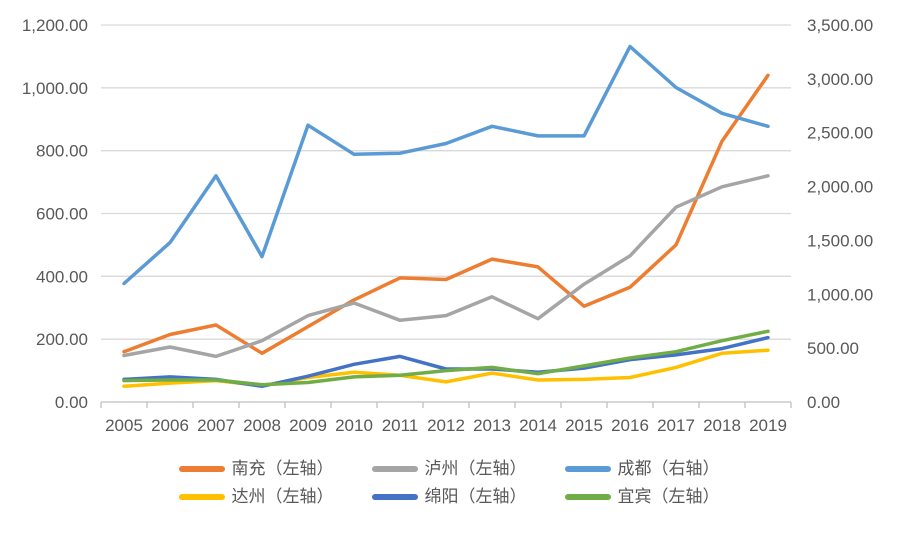 Image resolution: width=898 pixels, height=538 pixels. I want to click on legend-label-nanchong: 南充（左轴）, so click(282, 468).